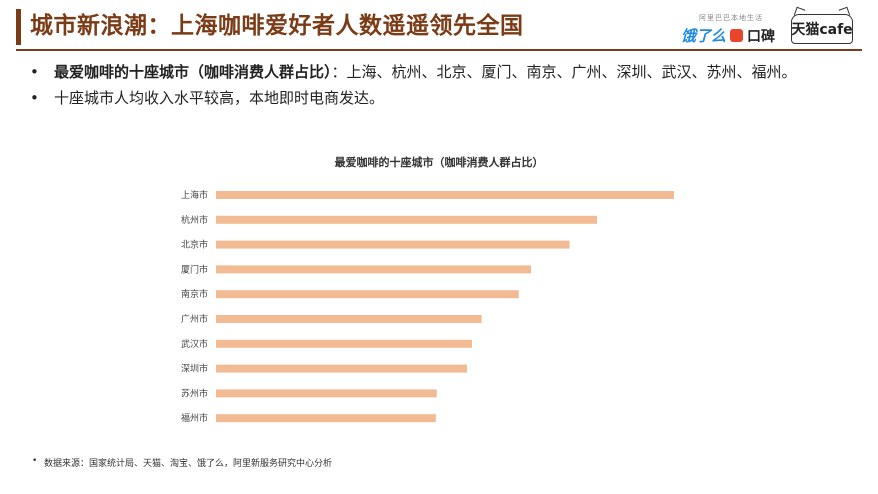 The height and width of the screenshot is (494, 878). What do you see at coordinates (439, 162) in the screenshot?
I see `chart-title: 最爱咖啡的十座城市（咖啡消费人群占比）` at bounding box center [439, 162].